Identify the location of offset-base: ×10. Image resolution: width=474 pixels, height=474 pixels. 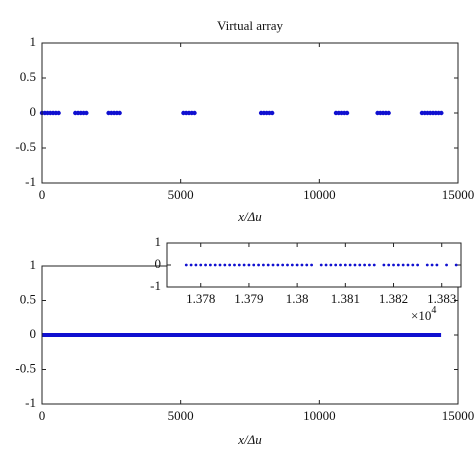
(421, 315).